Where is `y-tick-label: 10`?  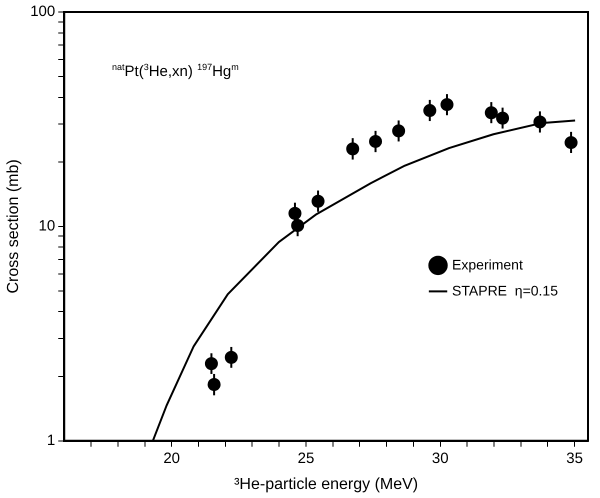 y-tick-label: 10 is located at coordinates (47, 226).